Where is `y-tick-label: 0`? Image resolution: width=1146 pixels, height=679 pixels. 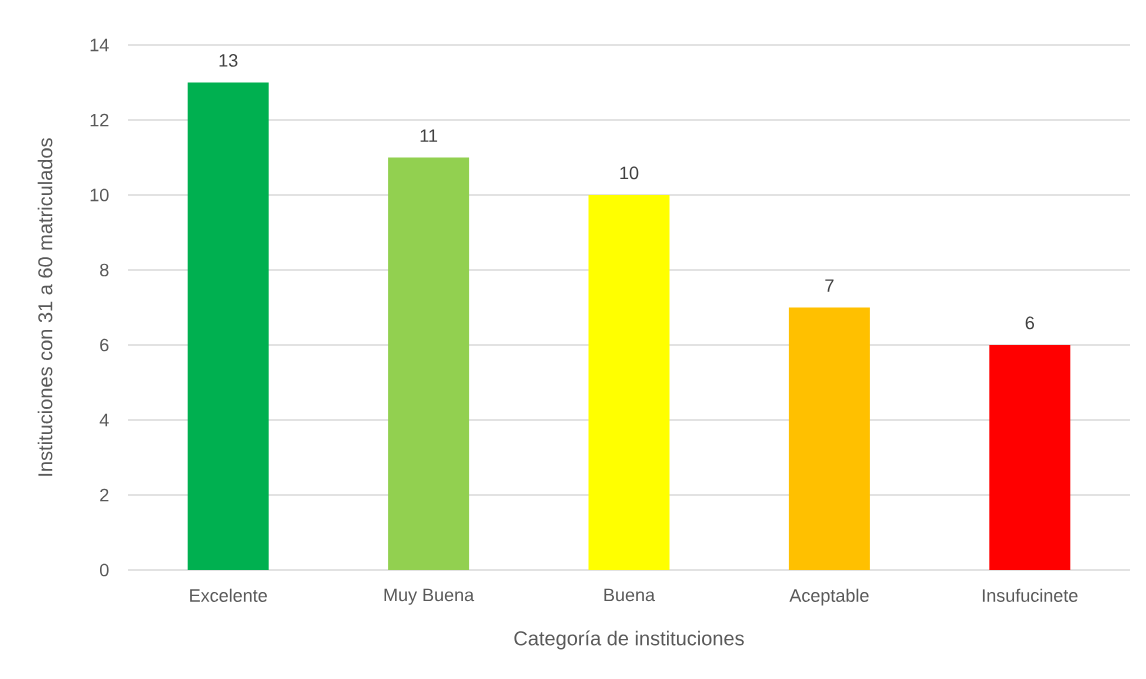 y-tick-label: 0 is located at coordinates (104, 570).